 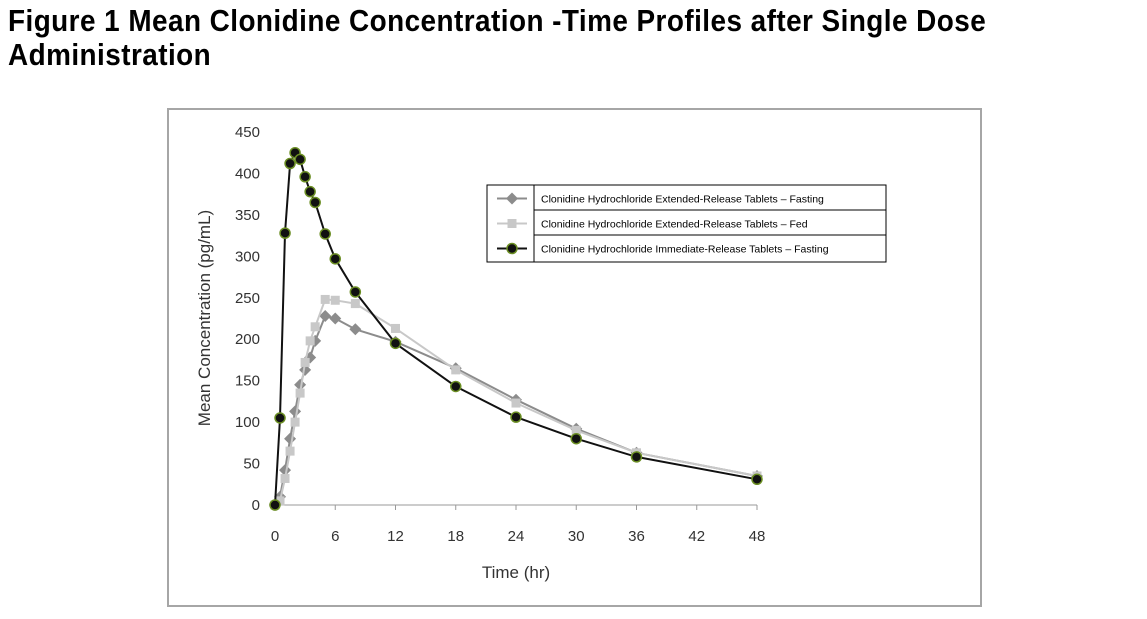 I want to click on y-tick-label: 100, so click(x=247, y=422).